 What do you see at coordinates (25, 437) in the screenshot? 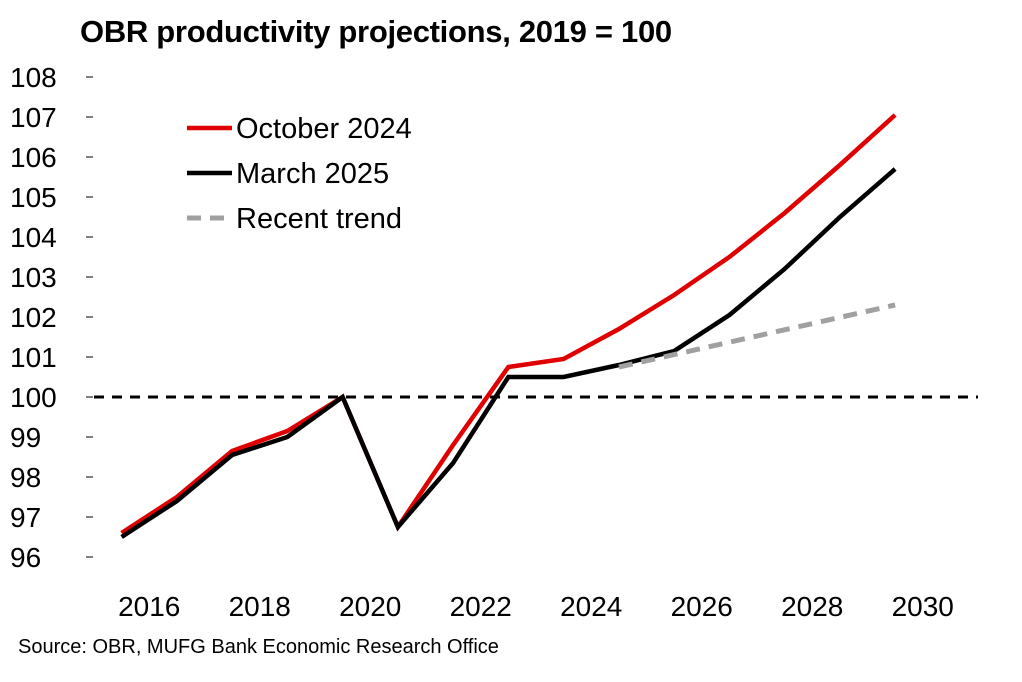
I see `y-tick-label: 99` at bounding box center [25, 437].